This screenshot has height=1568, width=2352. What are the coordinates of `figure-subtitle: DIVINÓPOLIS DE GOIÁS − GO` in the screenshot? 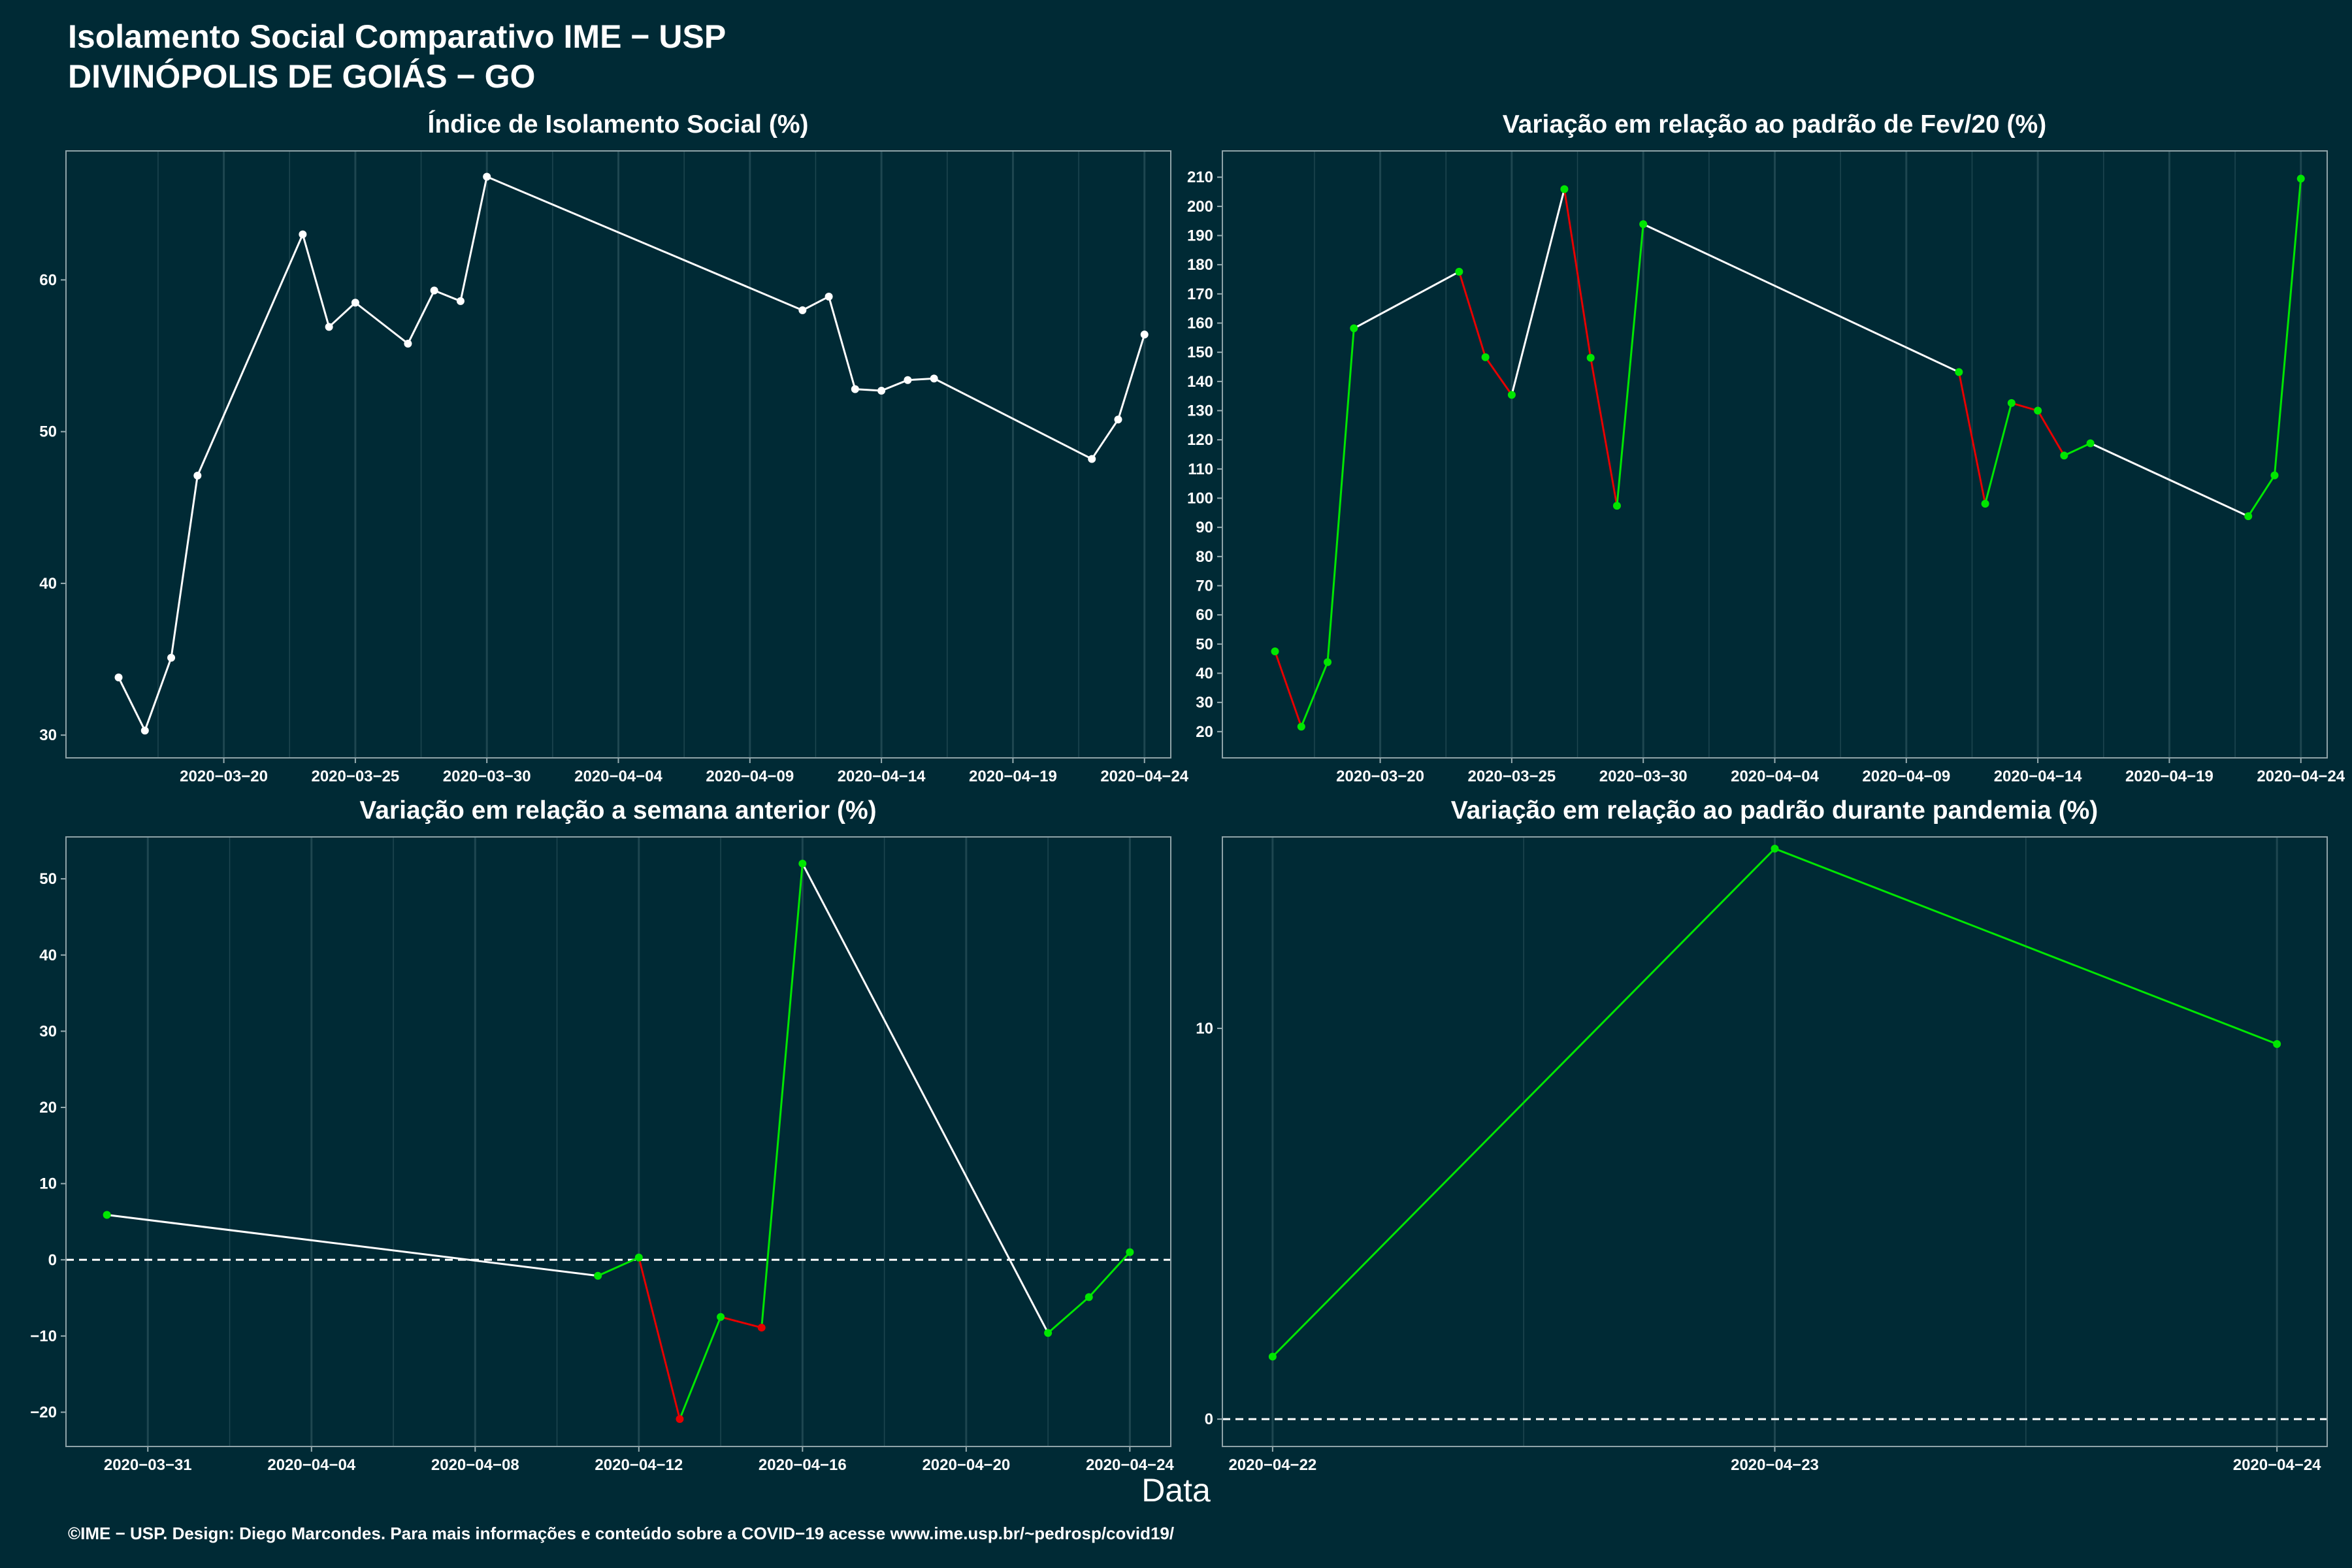 It's located at (302, 76).